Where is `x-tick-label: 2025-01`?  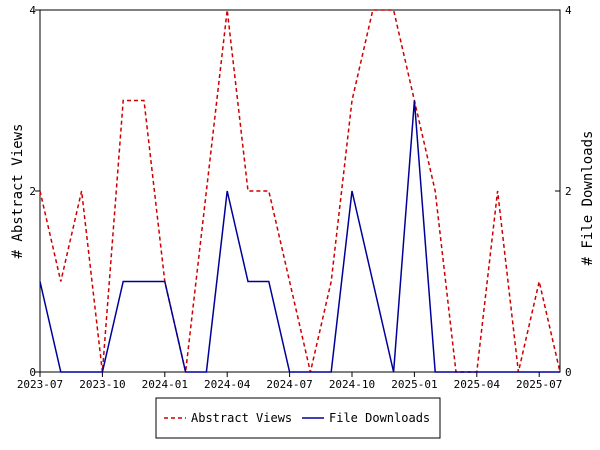 x-tick-label: 2025-01 is located at coordinates (414, 384).